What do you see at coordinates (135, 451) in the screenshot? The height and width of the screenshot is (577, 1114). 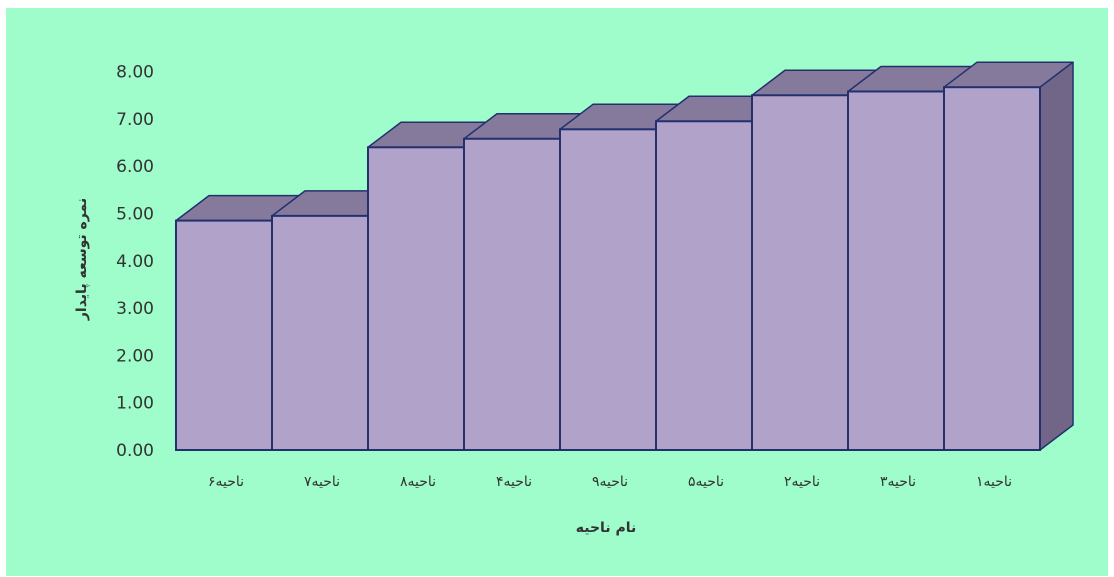 I see `y-tick-label: 0.00` at bounding box center [135, 451].